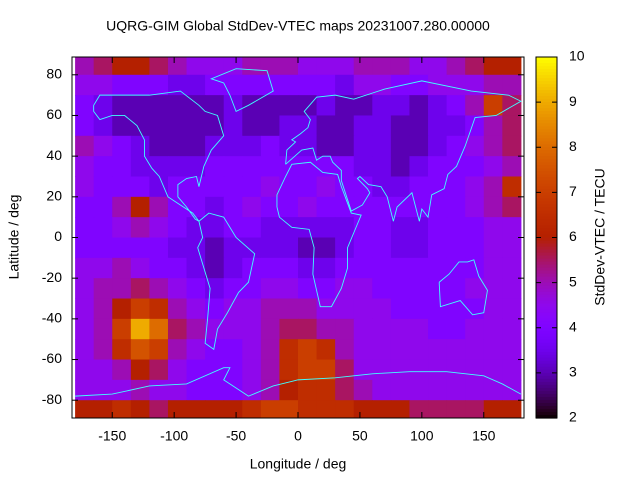 This screenshot has width=640, height=480. I want to click on coastline, so click(159, 156).